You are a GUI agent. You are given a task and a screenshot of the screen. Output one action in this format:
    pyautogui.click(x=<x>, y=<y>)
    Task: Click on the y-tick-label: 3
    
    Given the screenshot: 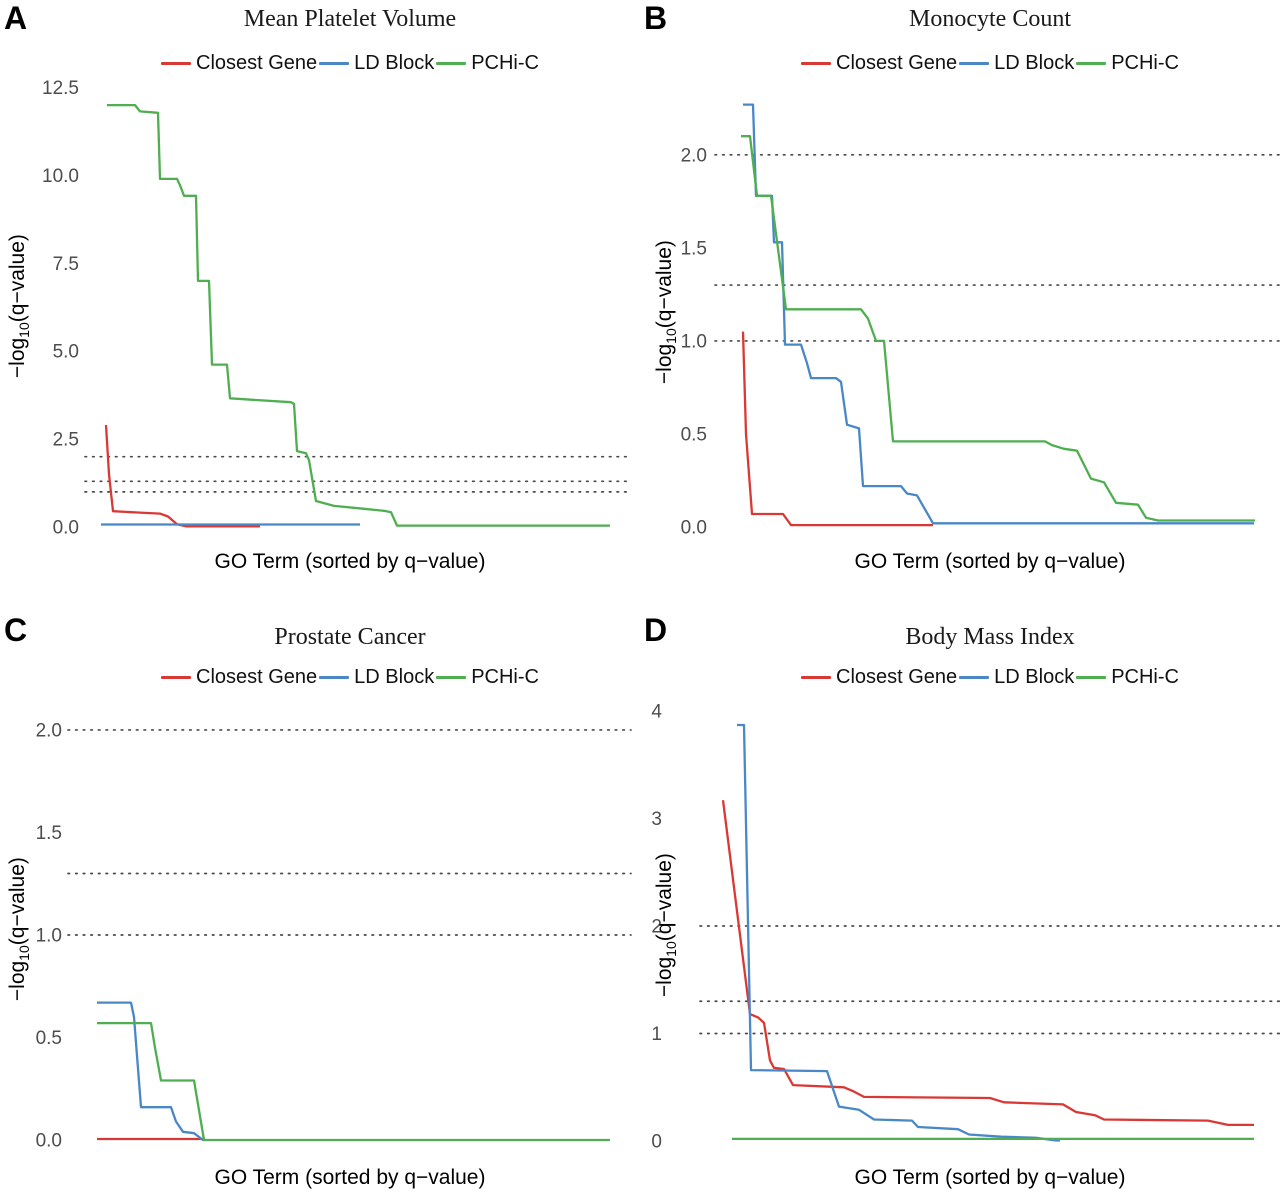 What is the action you would take?
    pyautogui.click(x=656, y=819)
    